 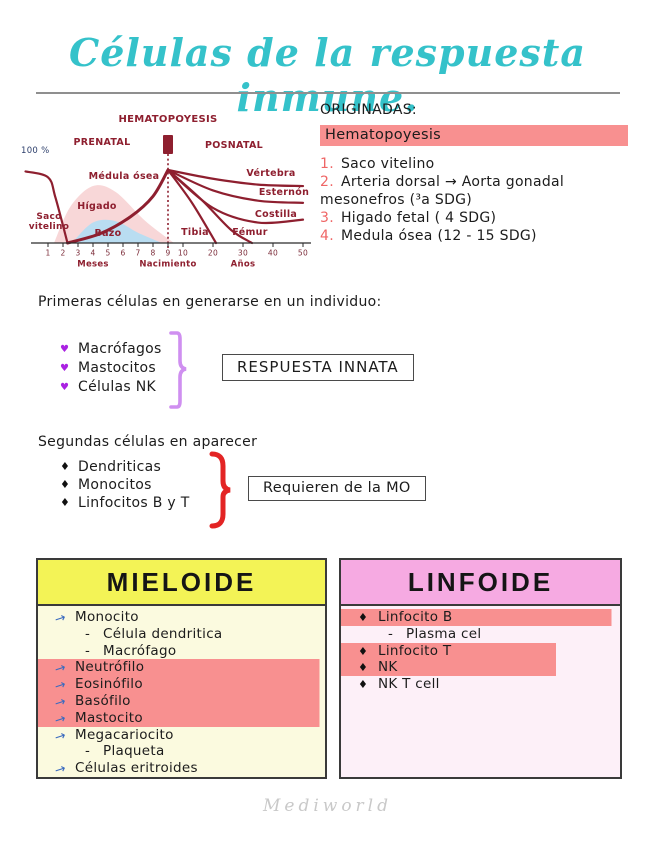 What do you see at coordinates (181, 751) in the screenshot?
I see `table-subrow: - Plaqueta` at bounding box center [181, 751].